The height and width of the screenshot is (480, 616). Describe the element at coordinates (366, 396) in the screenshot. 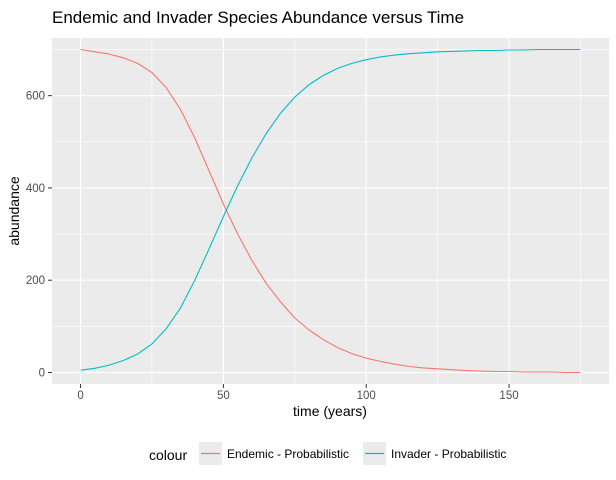

I see `x-tick-label: 100` at that location.